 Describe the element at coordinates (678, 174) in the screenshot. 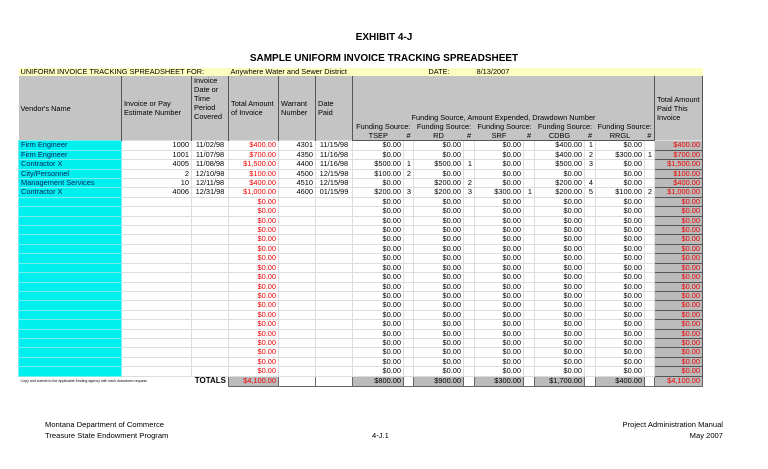

I see `total-paid-cell: $100.00` at that location.